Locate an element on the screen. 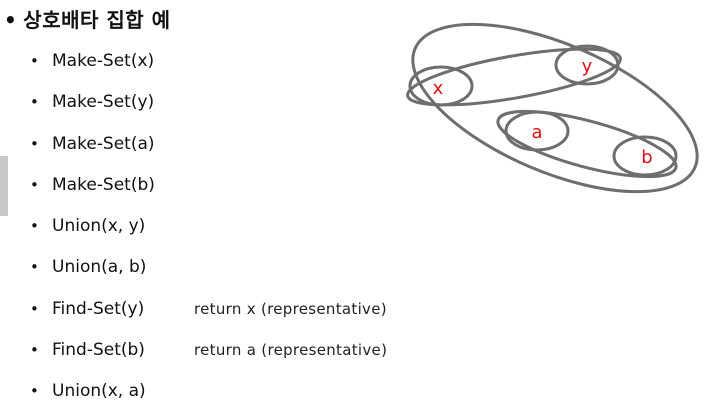  operation-text: Make-Set(a) is located at coordinates (103, 143).